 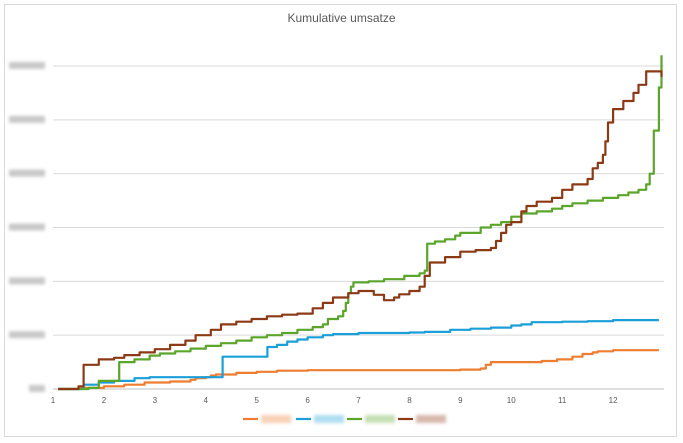 I want to click on x-tick-label: 7, so click(x=358, y=400).